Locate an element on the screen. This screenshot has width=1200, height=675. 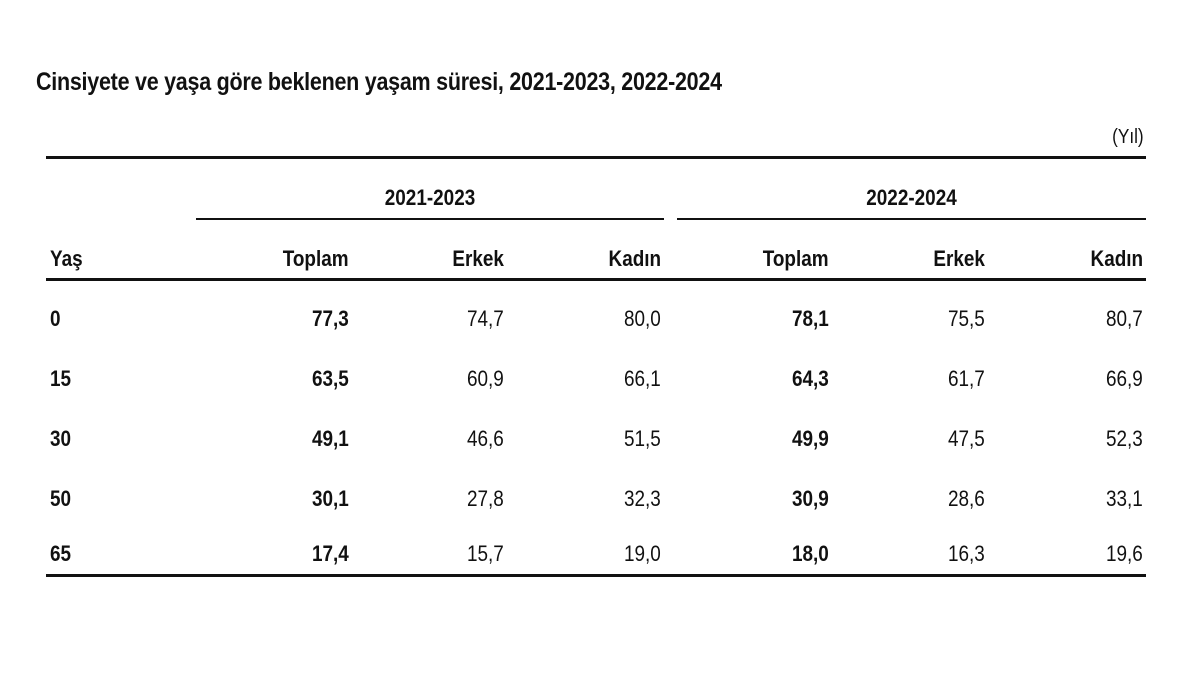
table-cell-kadin-2022-2024: 66,9 is located at coordinates (1124, 378).